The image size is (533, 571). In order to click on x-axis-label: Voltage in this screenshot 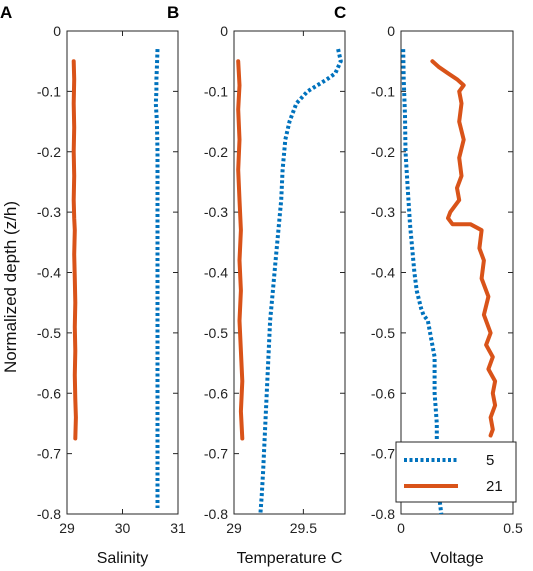, I will do `click(456, 558)`.